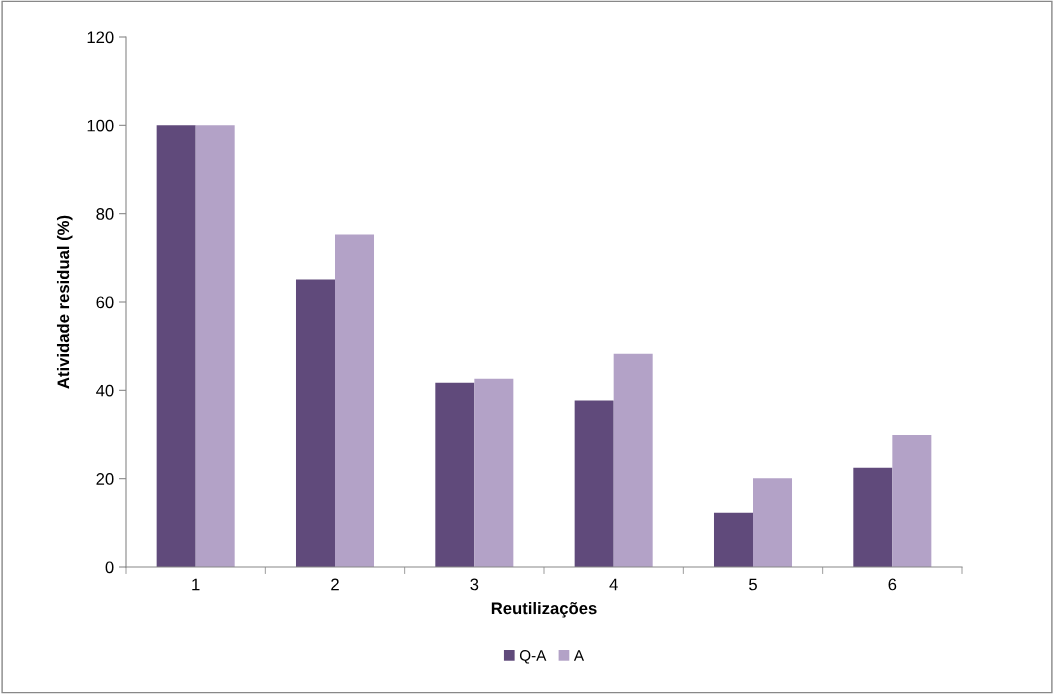 This screenshot has height=694, width=1054. What do you see at coordinates (892, 584) in the screenshot?
I see `x-tick-label: 6` at bounding box center [892, 584].